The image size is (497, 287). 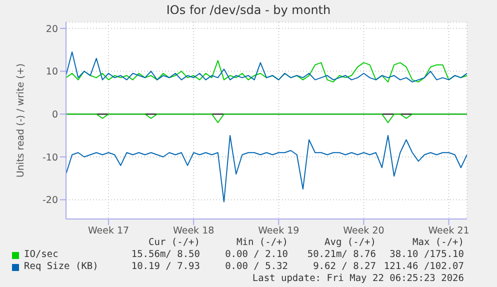 What do you see at coordinates (357, 279) in the screenshot?
I see `text: Last update: Fri May 22 06:25:23 2026` at bounding box center [357, 279].